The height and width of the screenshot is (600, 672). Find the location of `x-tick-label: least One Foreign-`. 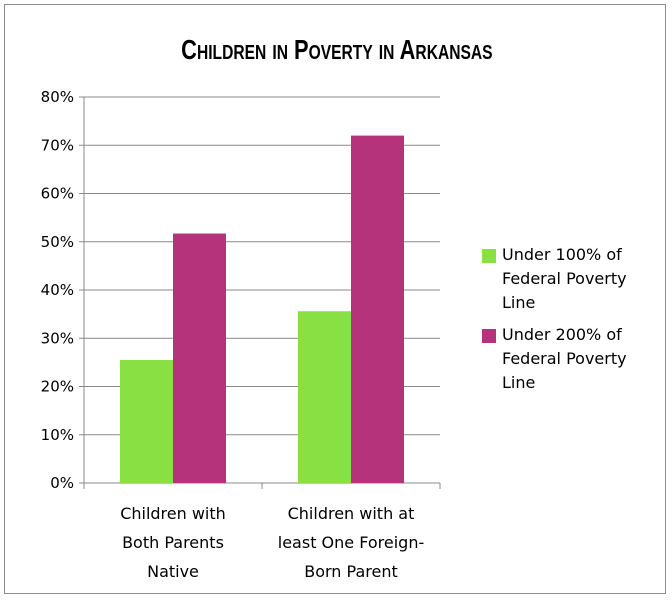

x-tick-label: least One Foreign- is located at coordinates (351, 542).